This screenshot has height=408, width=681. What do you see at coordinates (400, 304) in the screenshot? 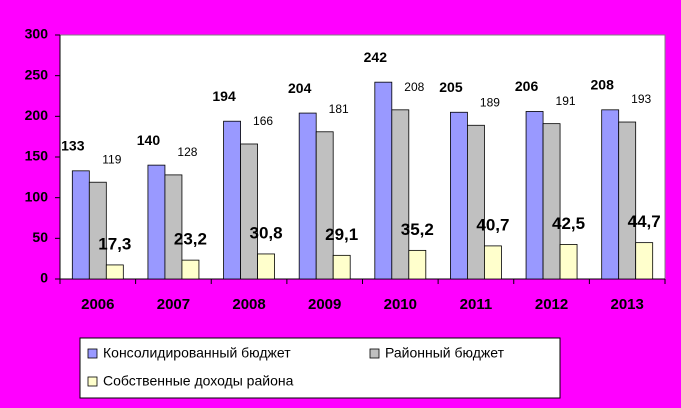
I see `x-tick-label: 2010` at bounding box center [400, 304].